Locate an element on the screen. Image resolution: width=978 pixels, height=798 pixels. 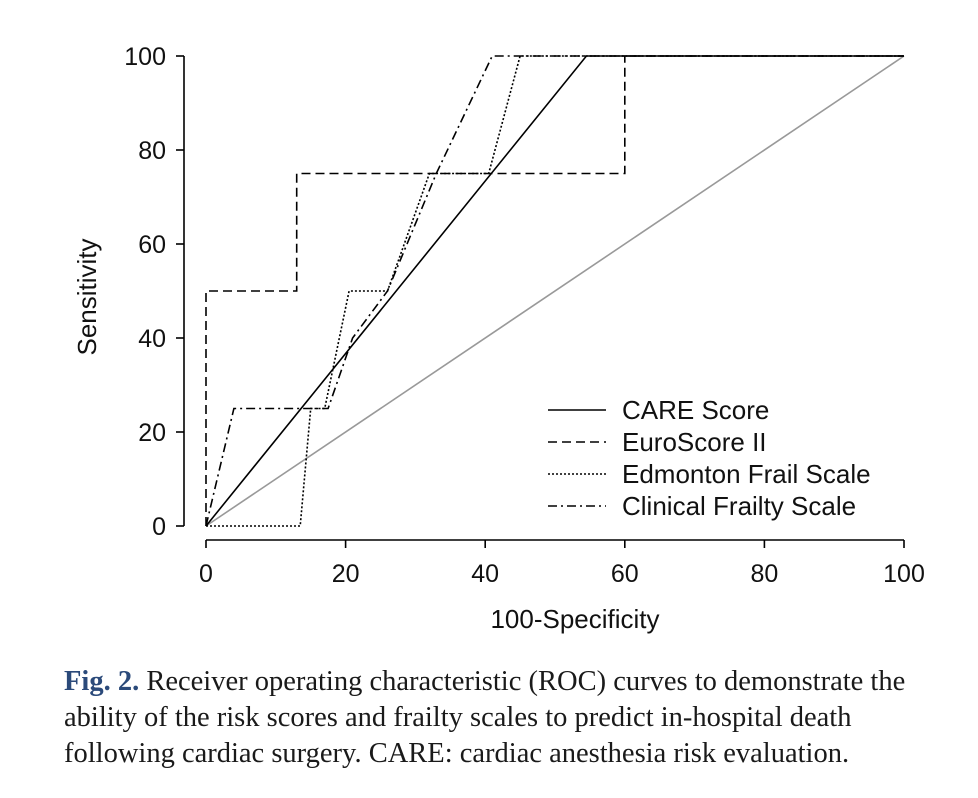
legend-label-clinical-frailty-scale: Clinical Frailty Scale is located at coordinates (739, 506).